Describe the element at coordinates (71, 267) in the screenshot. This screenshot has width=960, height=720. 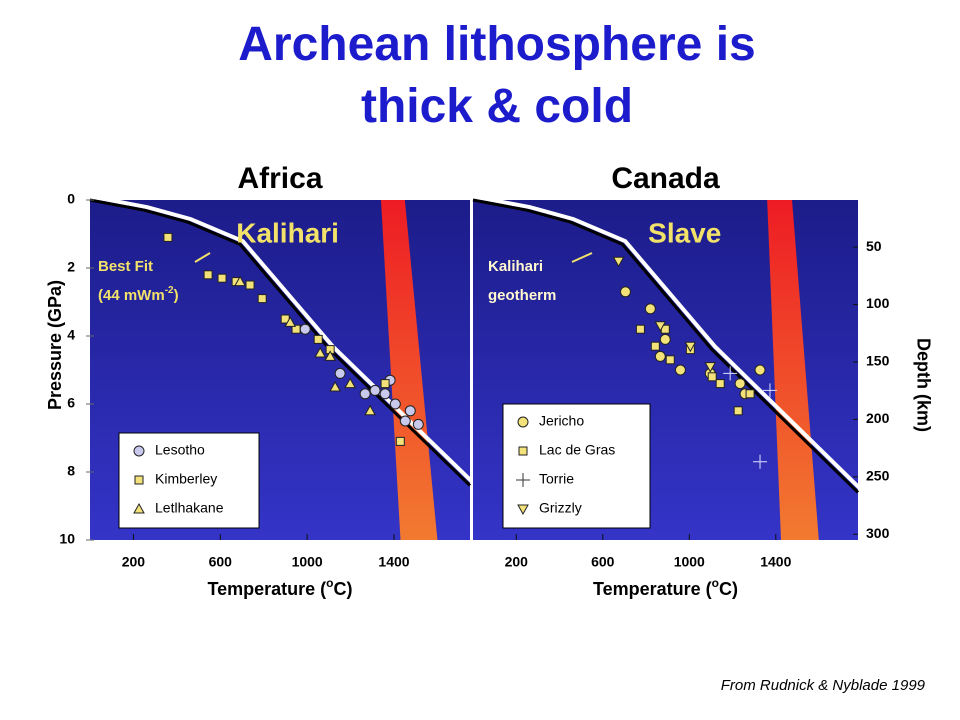
I see `y-tick-label: 2` at that location.